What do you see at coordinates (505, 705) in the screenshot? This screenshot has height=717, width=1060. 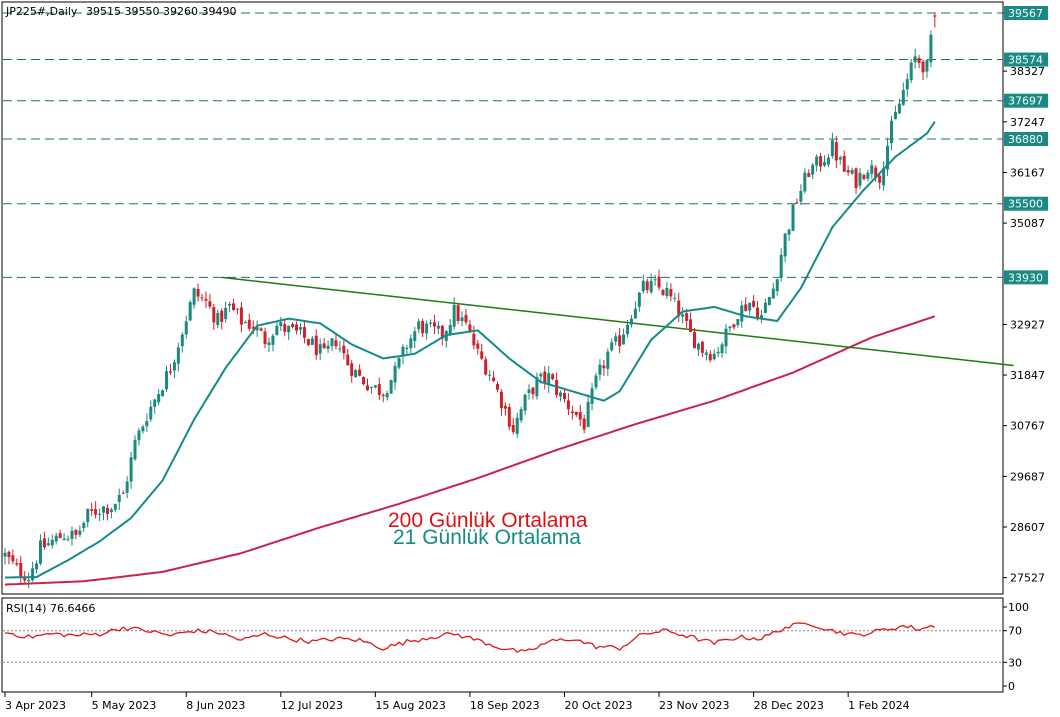 I see `x-tick-label: 18 Sep 2023` at bounding box center [505, 705].